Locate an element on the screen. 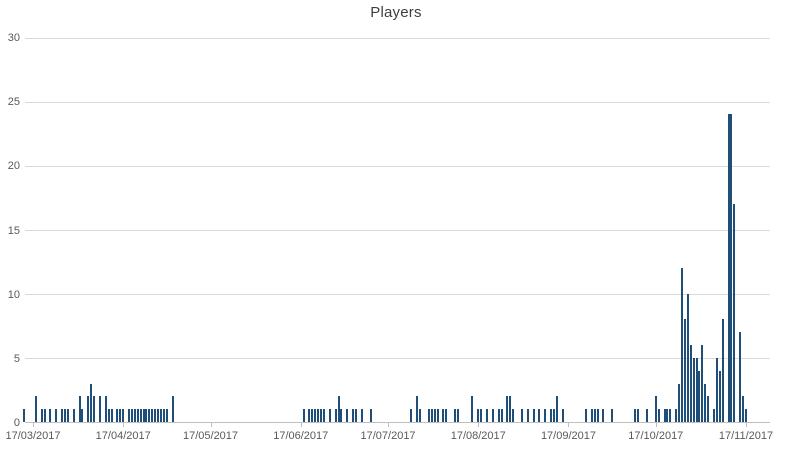 The width and height of the screenshot is (792, 451). x-tick-label: 17/04/2017 is located at coordinates (123, 436).